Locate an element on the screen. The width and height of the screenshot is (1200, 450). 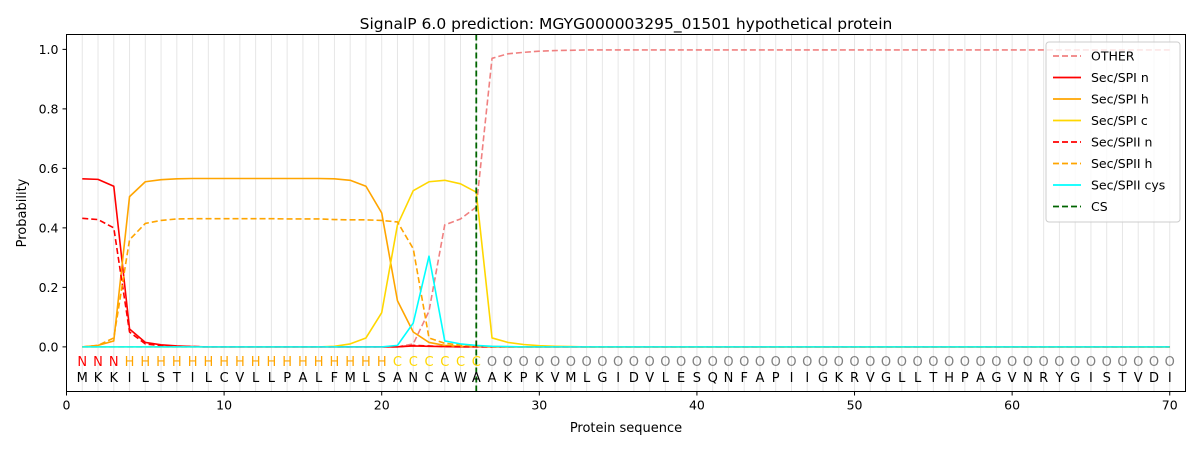
x-tick-label: 30 is located at coordinates (539, 405).